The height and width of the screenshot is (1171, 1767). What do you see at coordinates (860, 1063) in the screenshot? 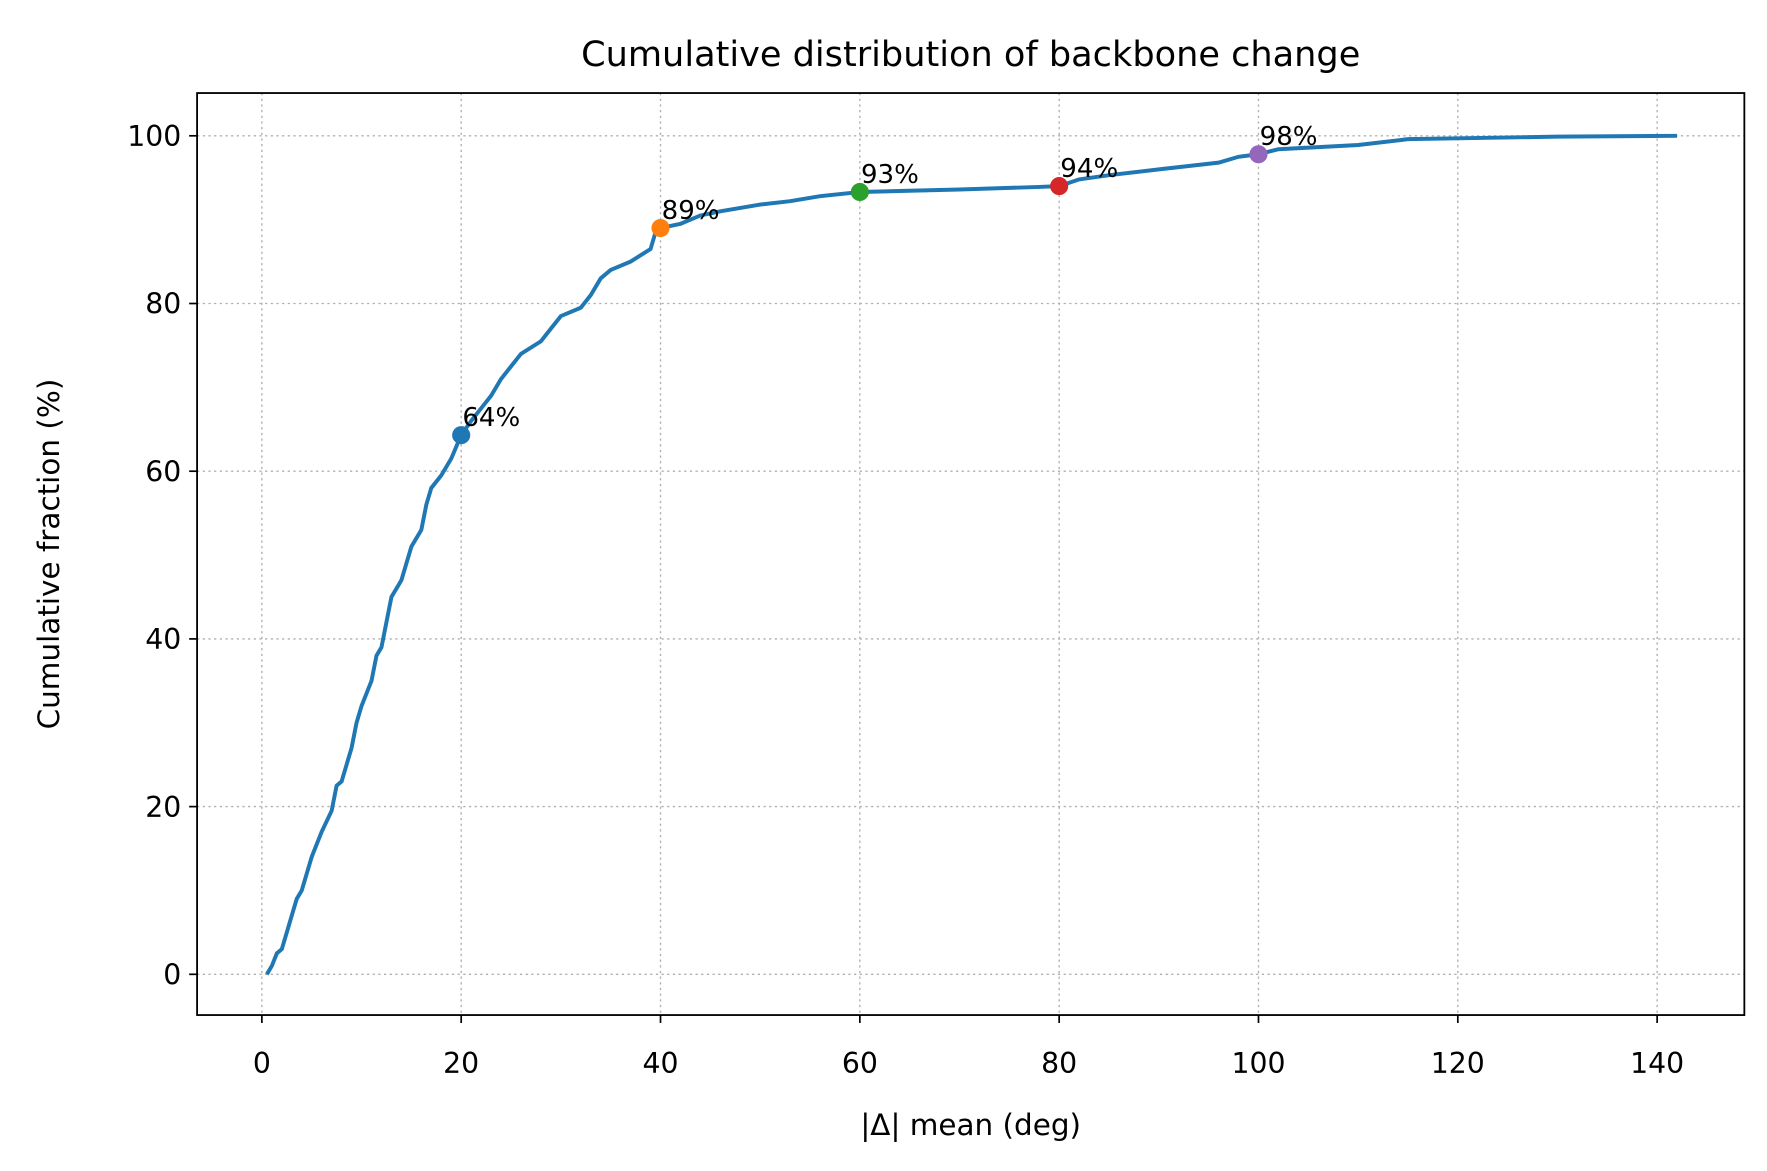
I see `x-tick-label: 60` at bounding box center [860, 1063].